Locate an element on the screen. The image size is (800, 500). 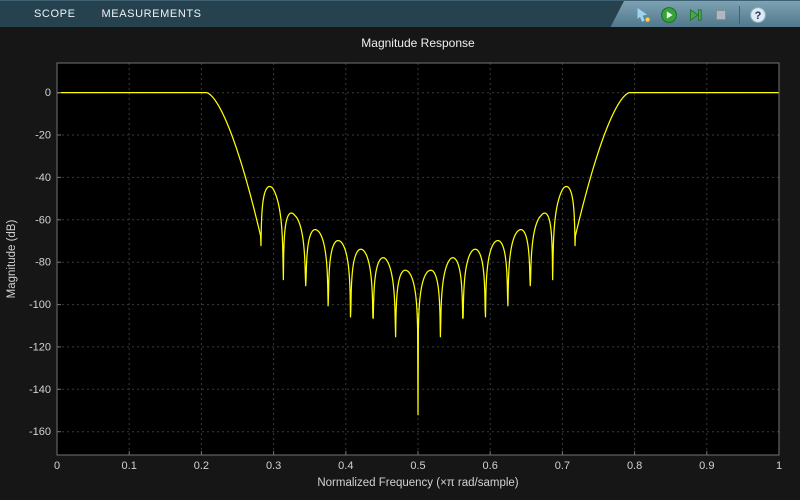
y-tick-label: -140 is located at coordinates (40, 390).